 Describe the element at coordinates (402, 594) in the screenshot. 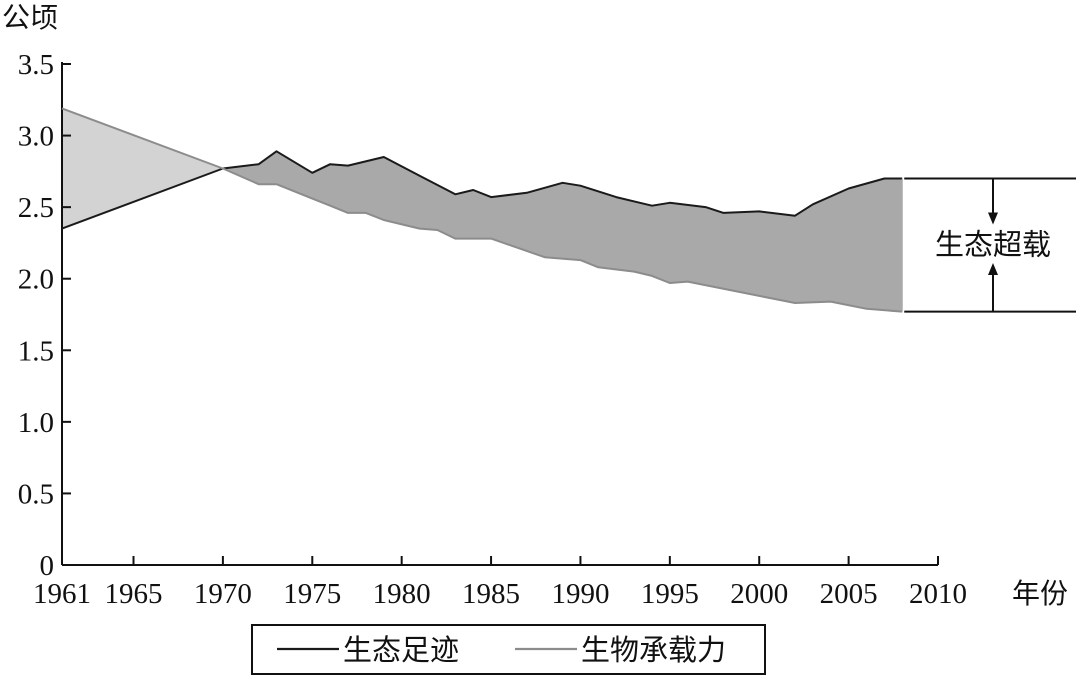

I see `x-tick-label: 1980` at that location.